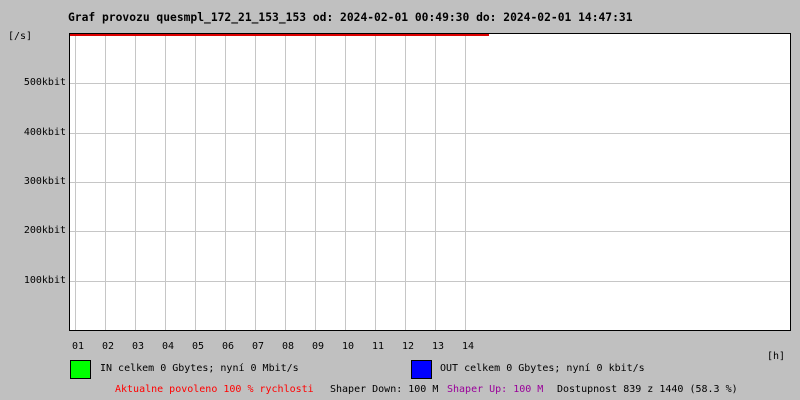  What do you see at coordinates (138, 346) in the screenshot?
I see `x-tick-label: 03` at bounding box center [138, 346].